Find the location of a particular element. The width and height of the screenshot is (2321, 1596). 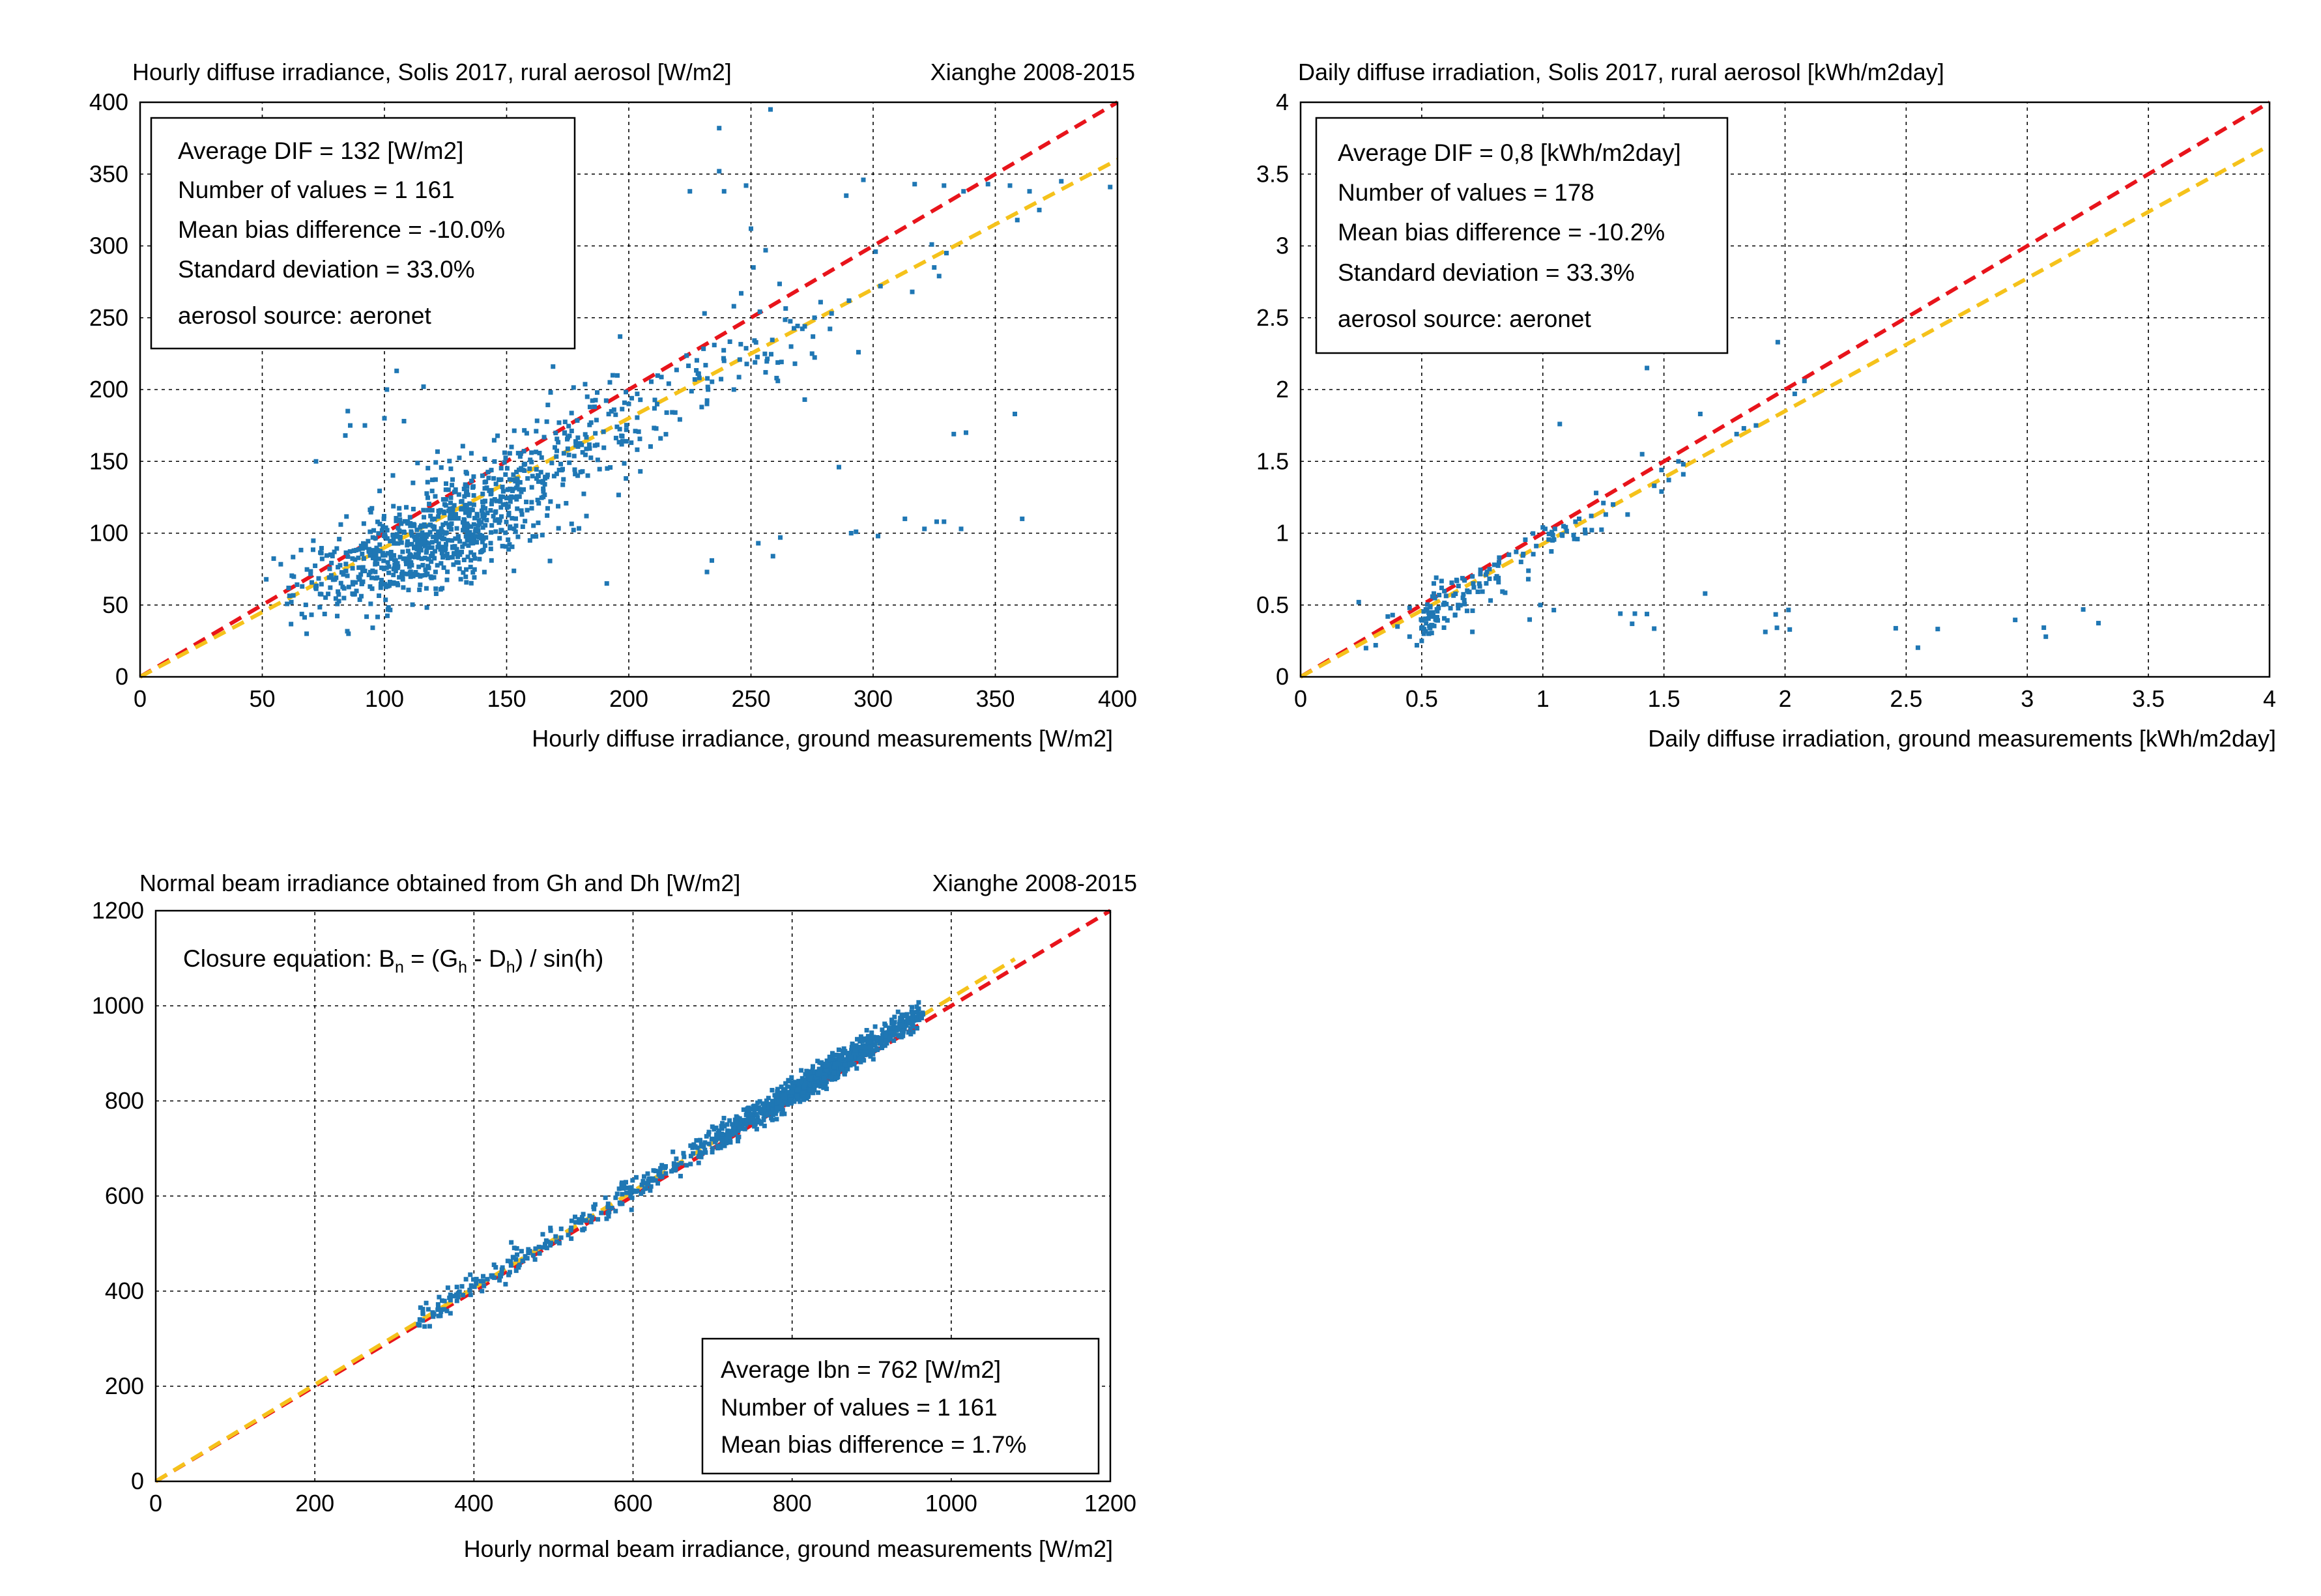

y-tick-label: 4 is located at coordinates (1283, 102).